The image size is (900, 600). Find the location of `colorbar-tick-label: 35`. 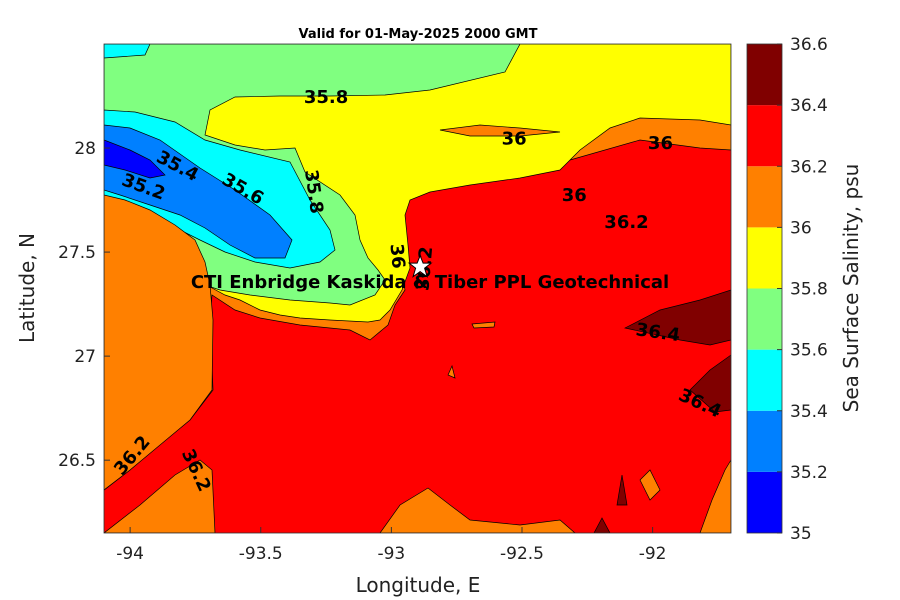

colorbar-tick-label: 35 is located at coordinates (801, 534).